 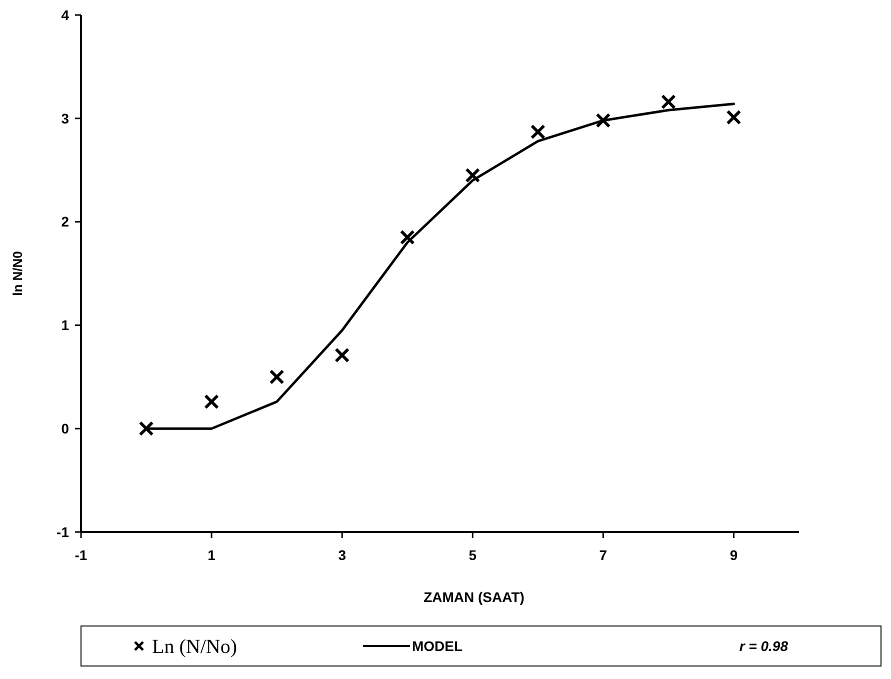 What do you see at coordinates (65, 118) in the screenshot?
I see `y-tick-label: 3` at bounding box center [65, 118].